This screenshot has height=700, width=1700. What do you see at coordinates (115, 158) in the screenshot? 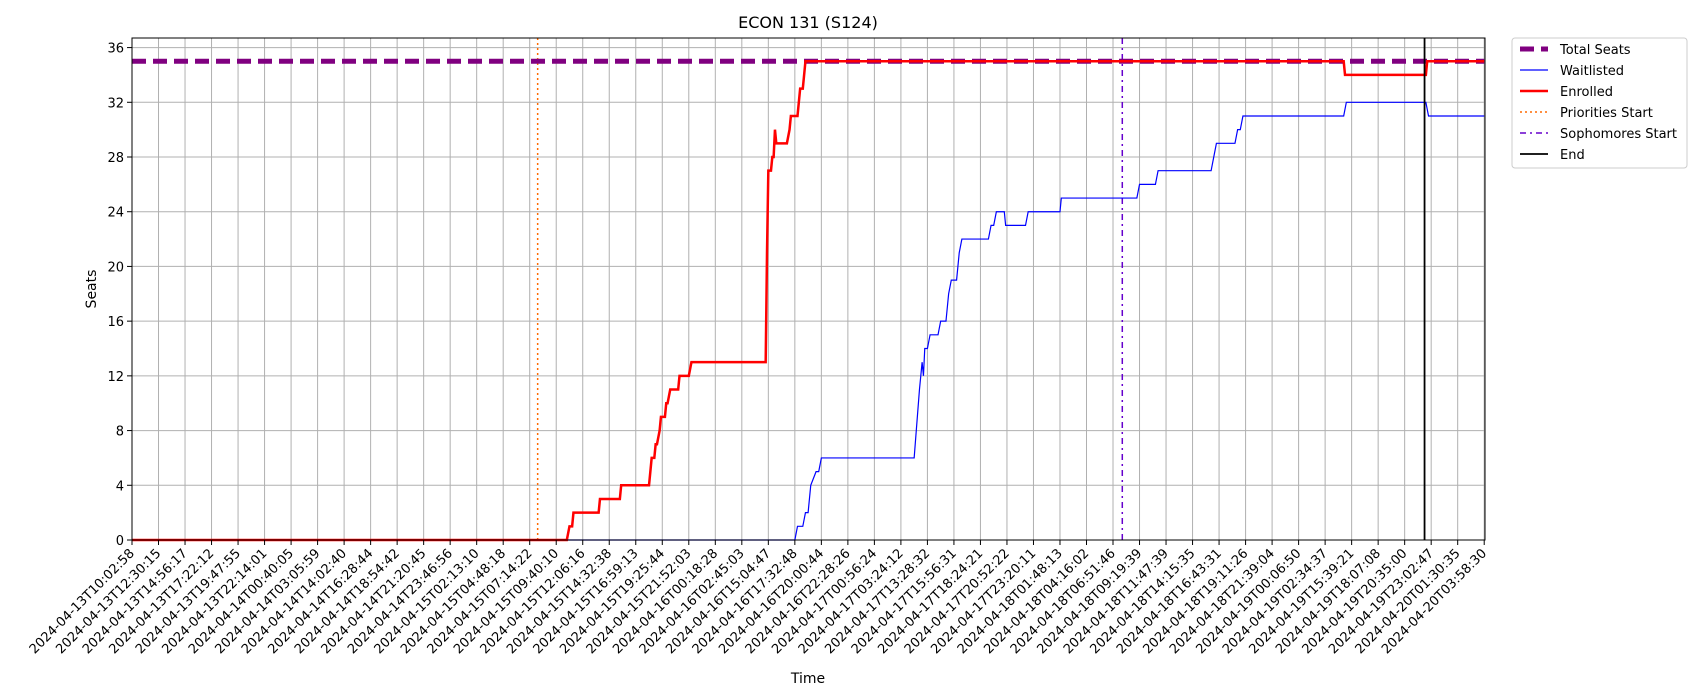
I see `y-tick-label: 28` at bounding box center [115, 158].